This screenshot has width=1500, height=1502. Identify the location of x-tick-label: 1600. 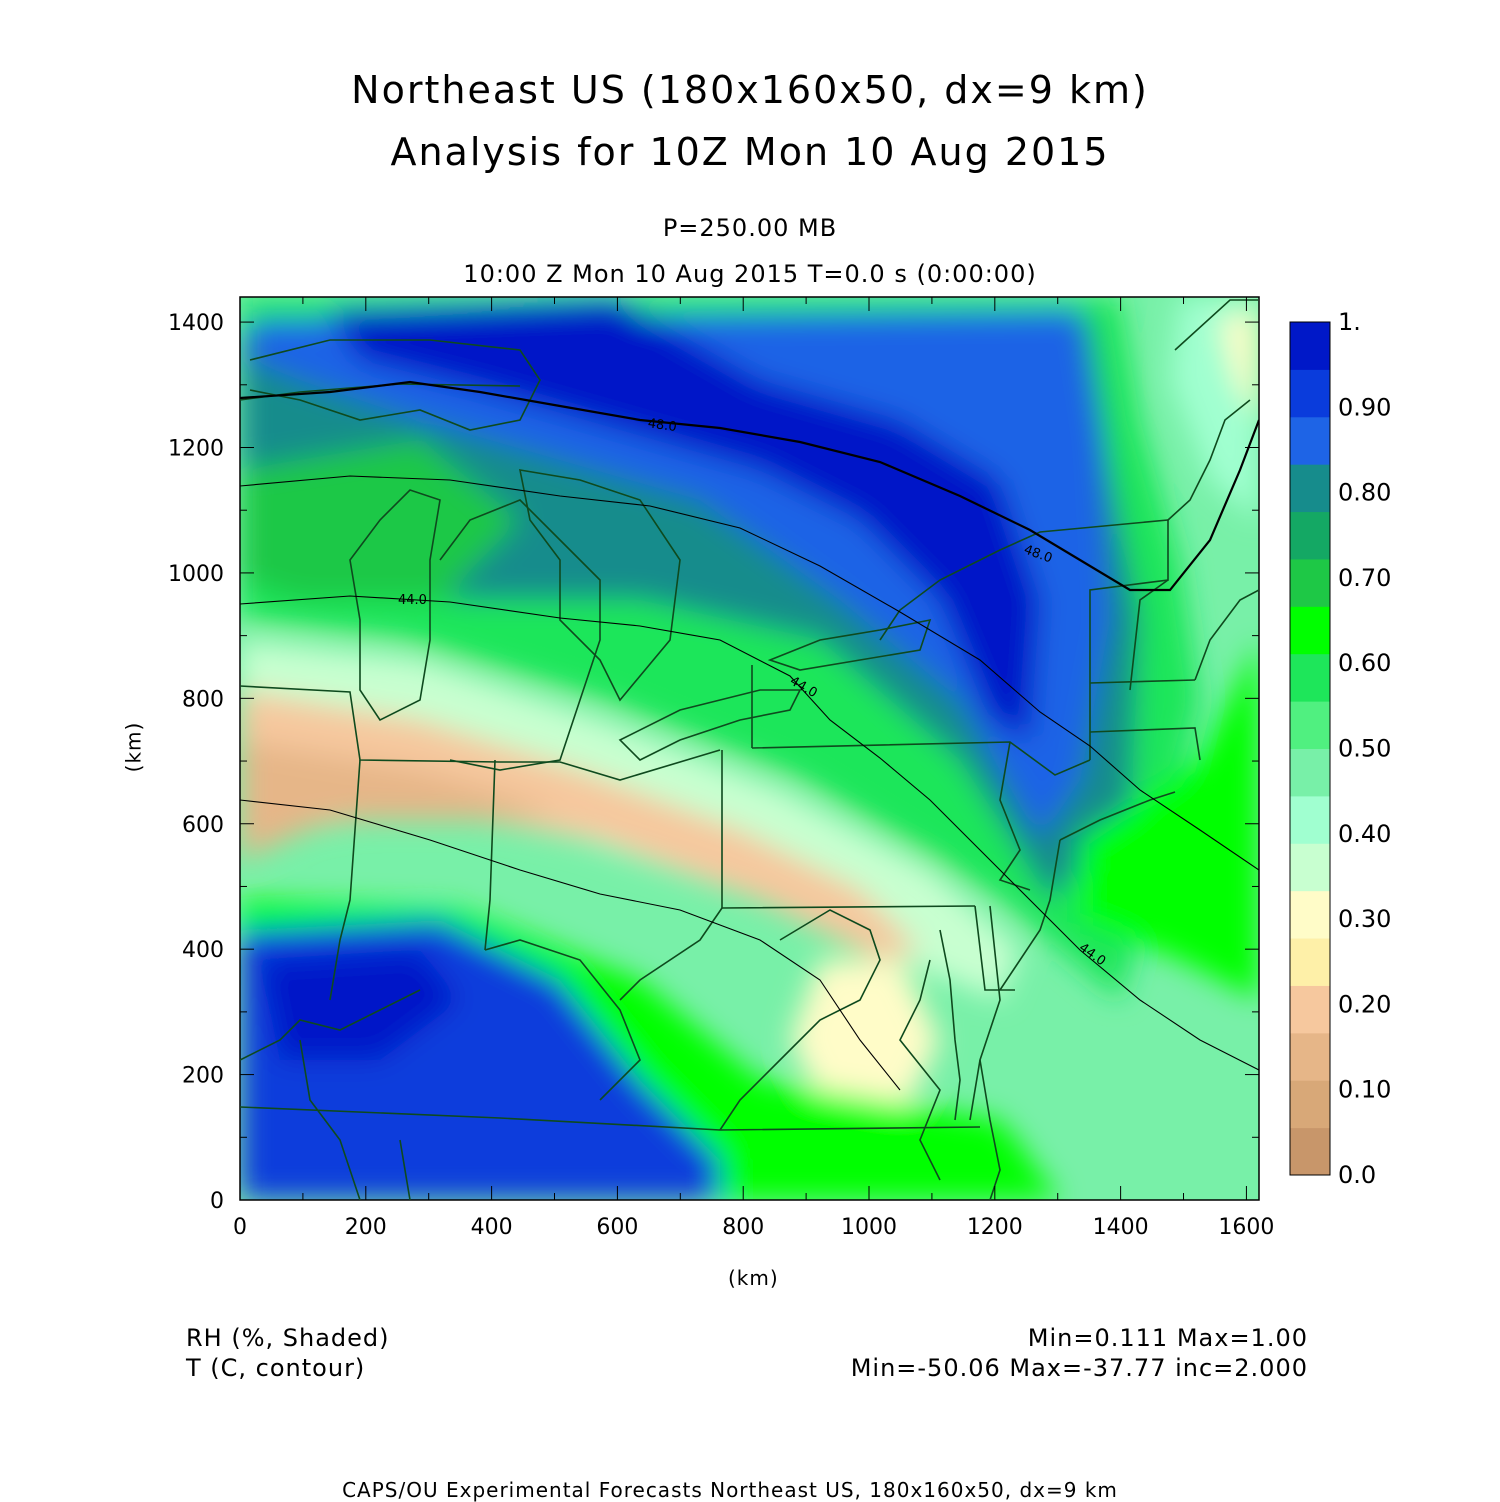
(1246, 1227).